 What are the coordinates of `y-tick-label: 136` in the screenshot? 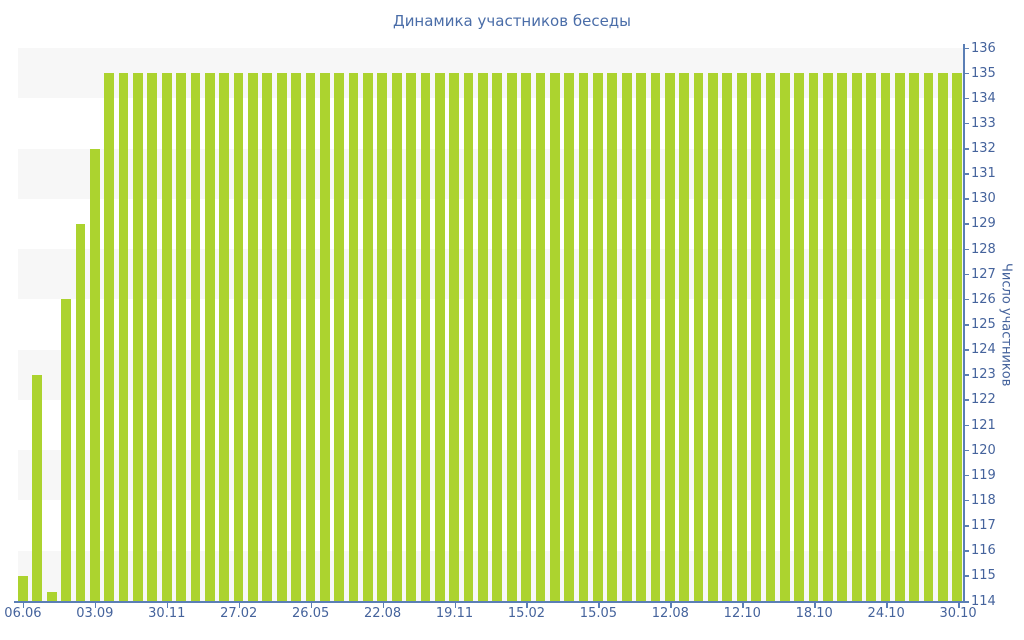 It's located at (983, 48).